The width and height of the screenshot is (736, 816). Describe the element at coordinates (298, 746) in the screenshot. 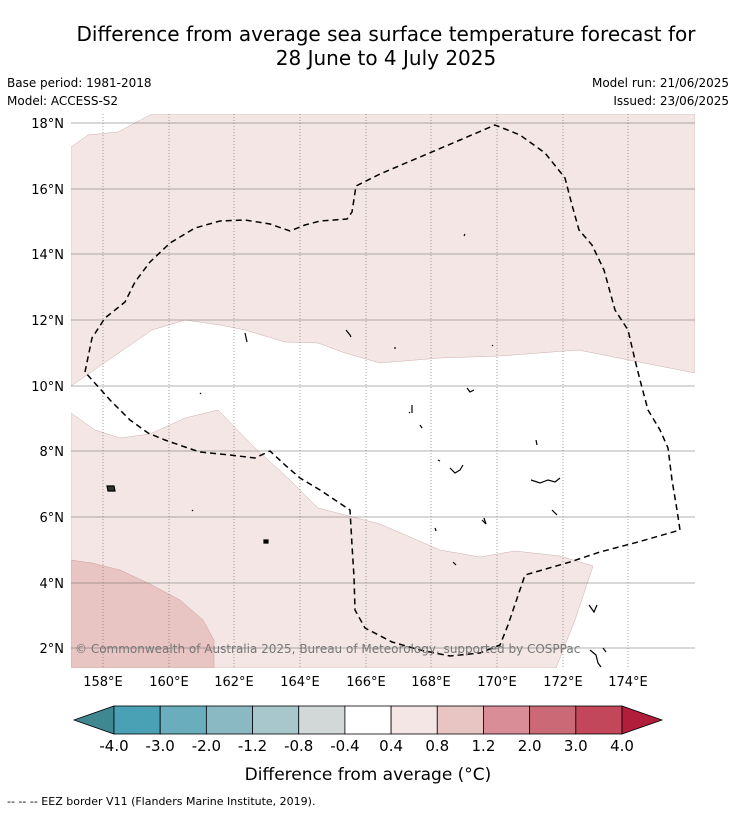

I see `colorbar-tick-label: -0.8` at that location.